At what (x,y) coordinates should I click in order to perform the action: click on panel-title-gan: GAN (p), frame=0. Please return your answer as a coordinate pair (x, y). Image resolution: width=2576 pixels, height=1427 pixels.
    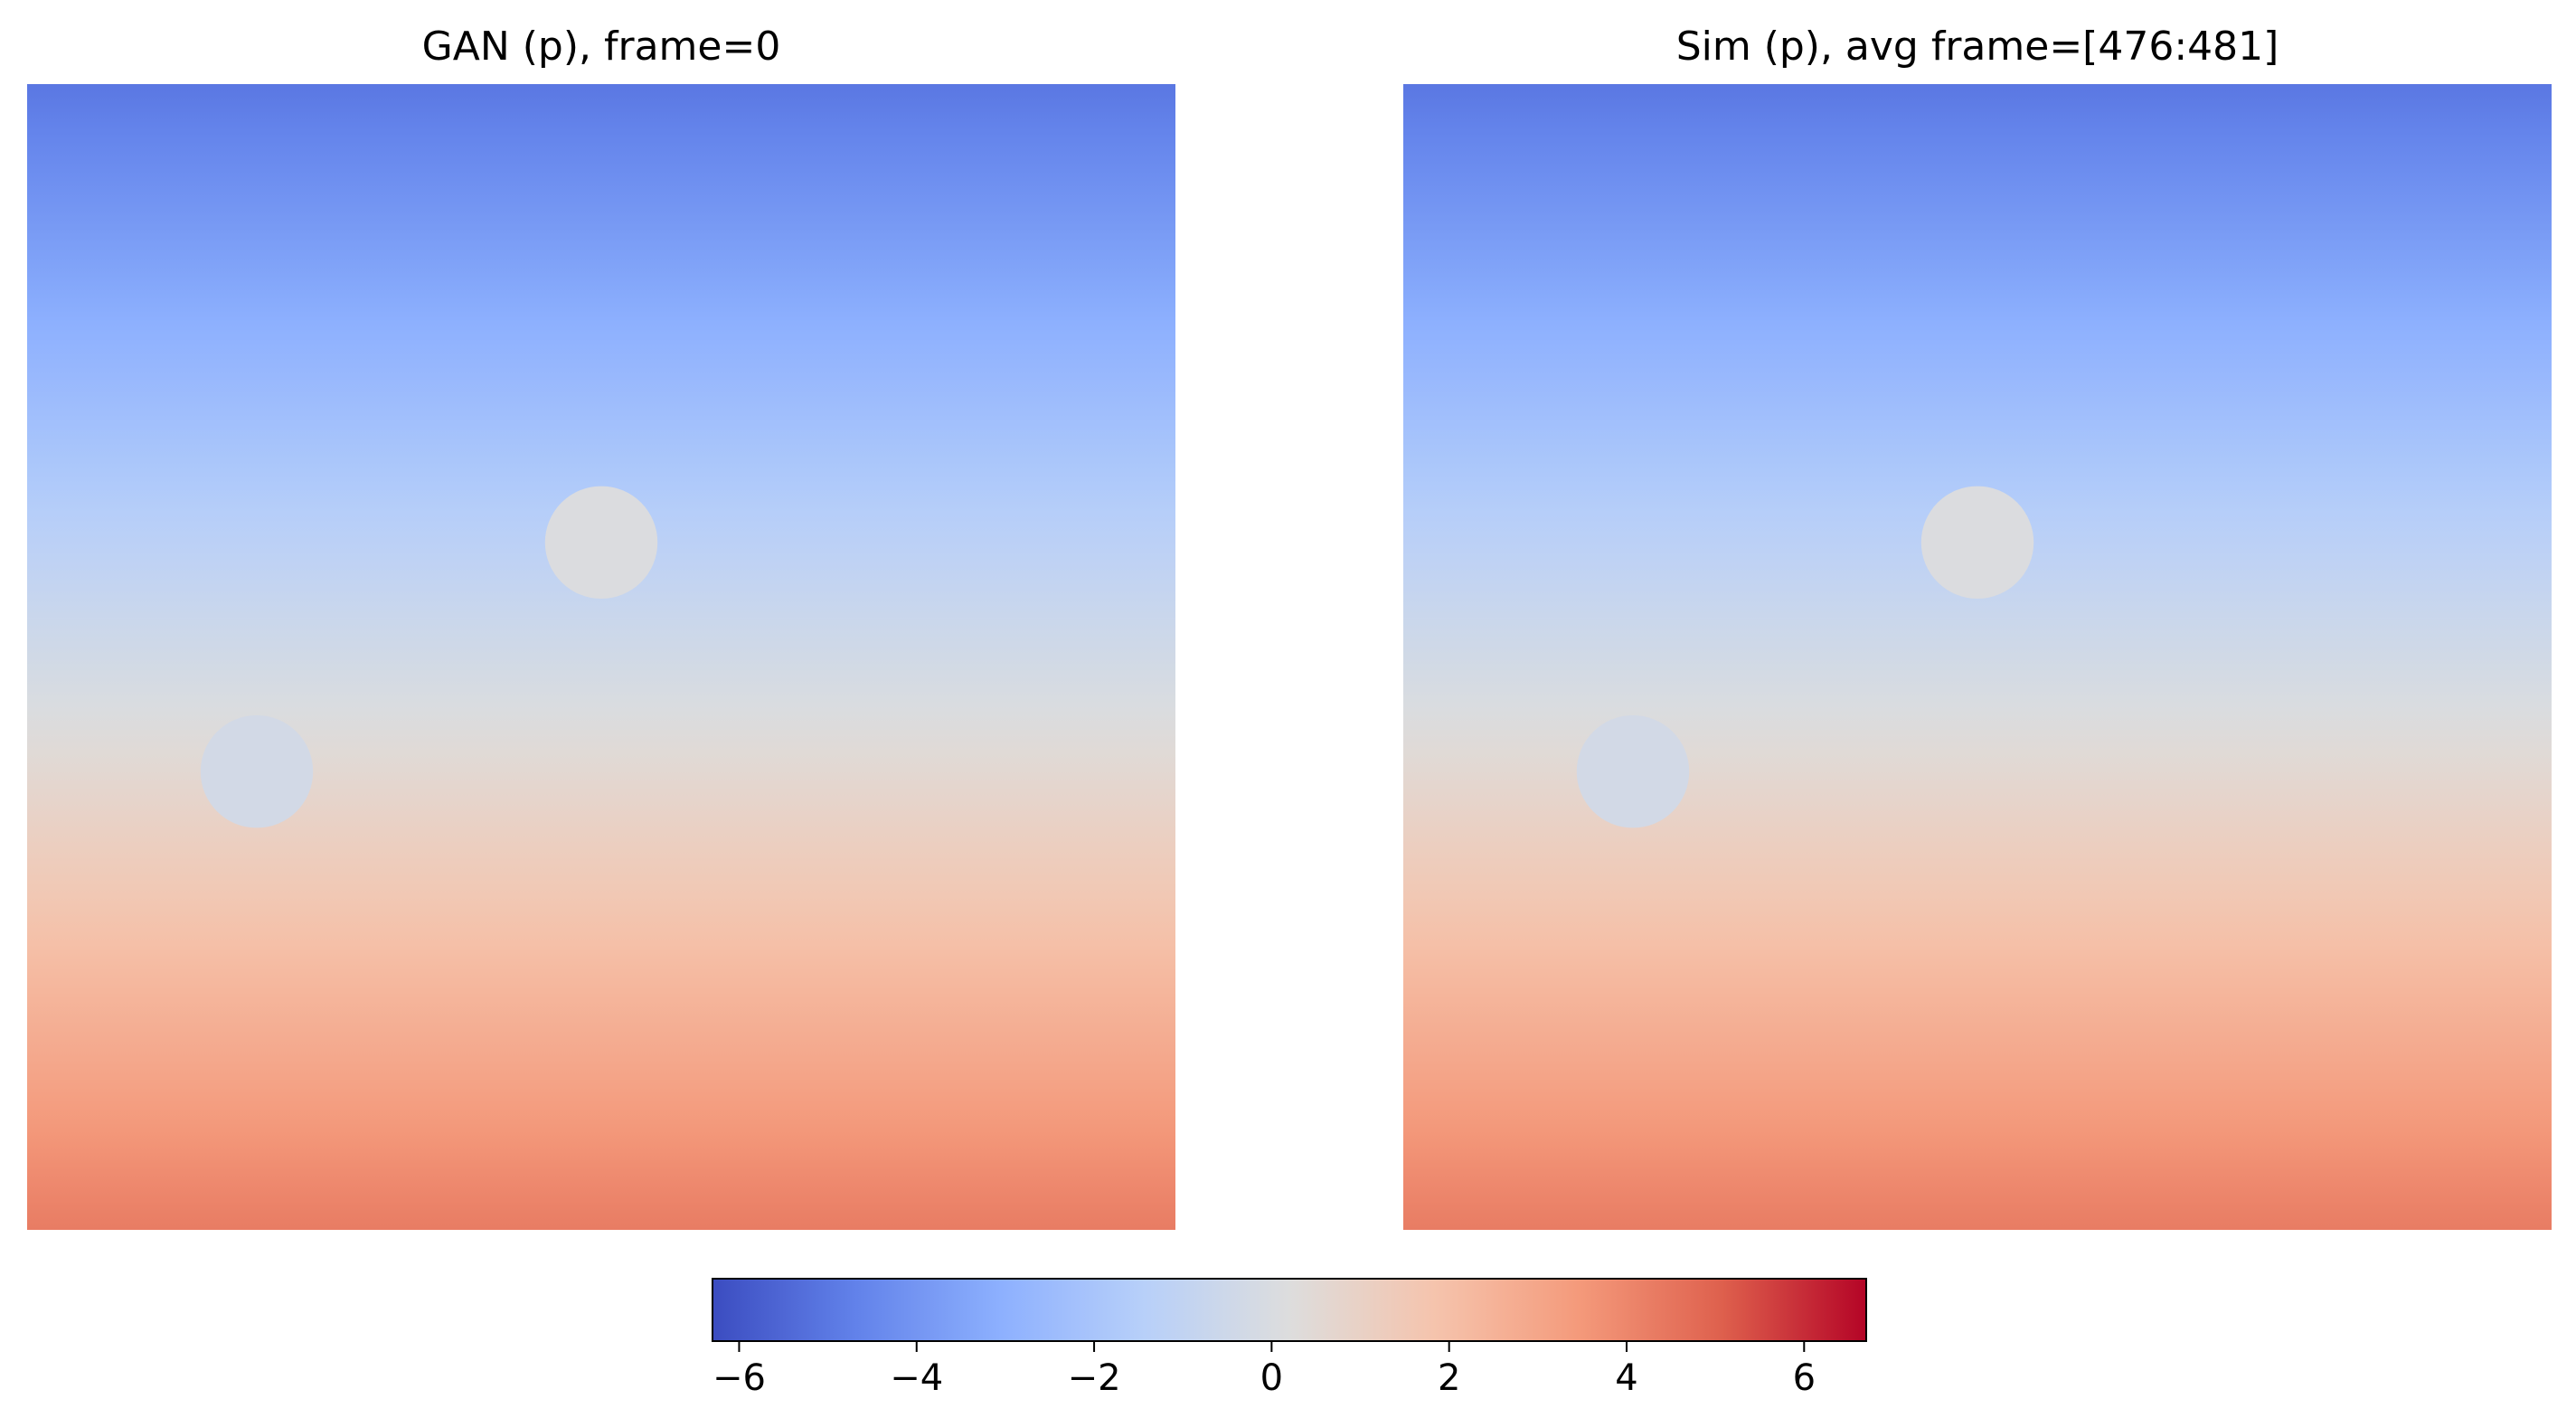
    Looking at the image, I should click on (601, 47).